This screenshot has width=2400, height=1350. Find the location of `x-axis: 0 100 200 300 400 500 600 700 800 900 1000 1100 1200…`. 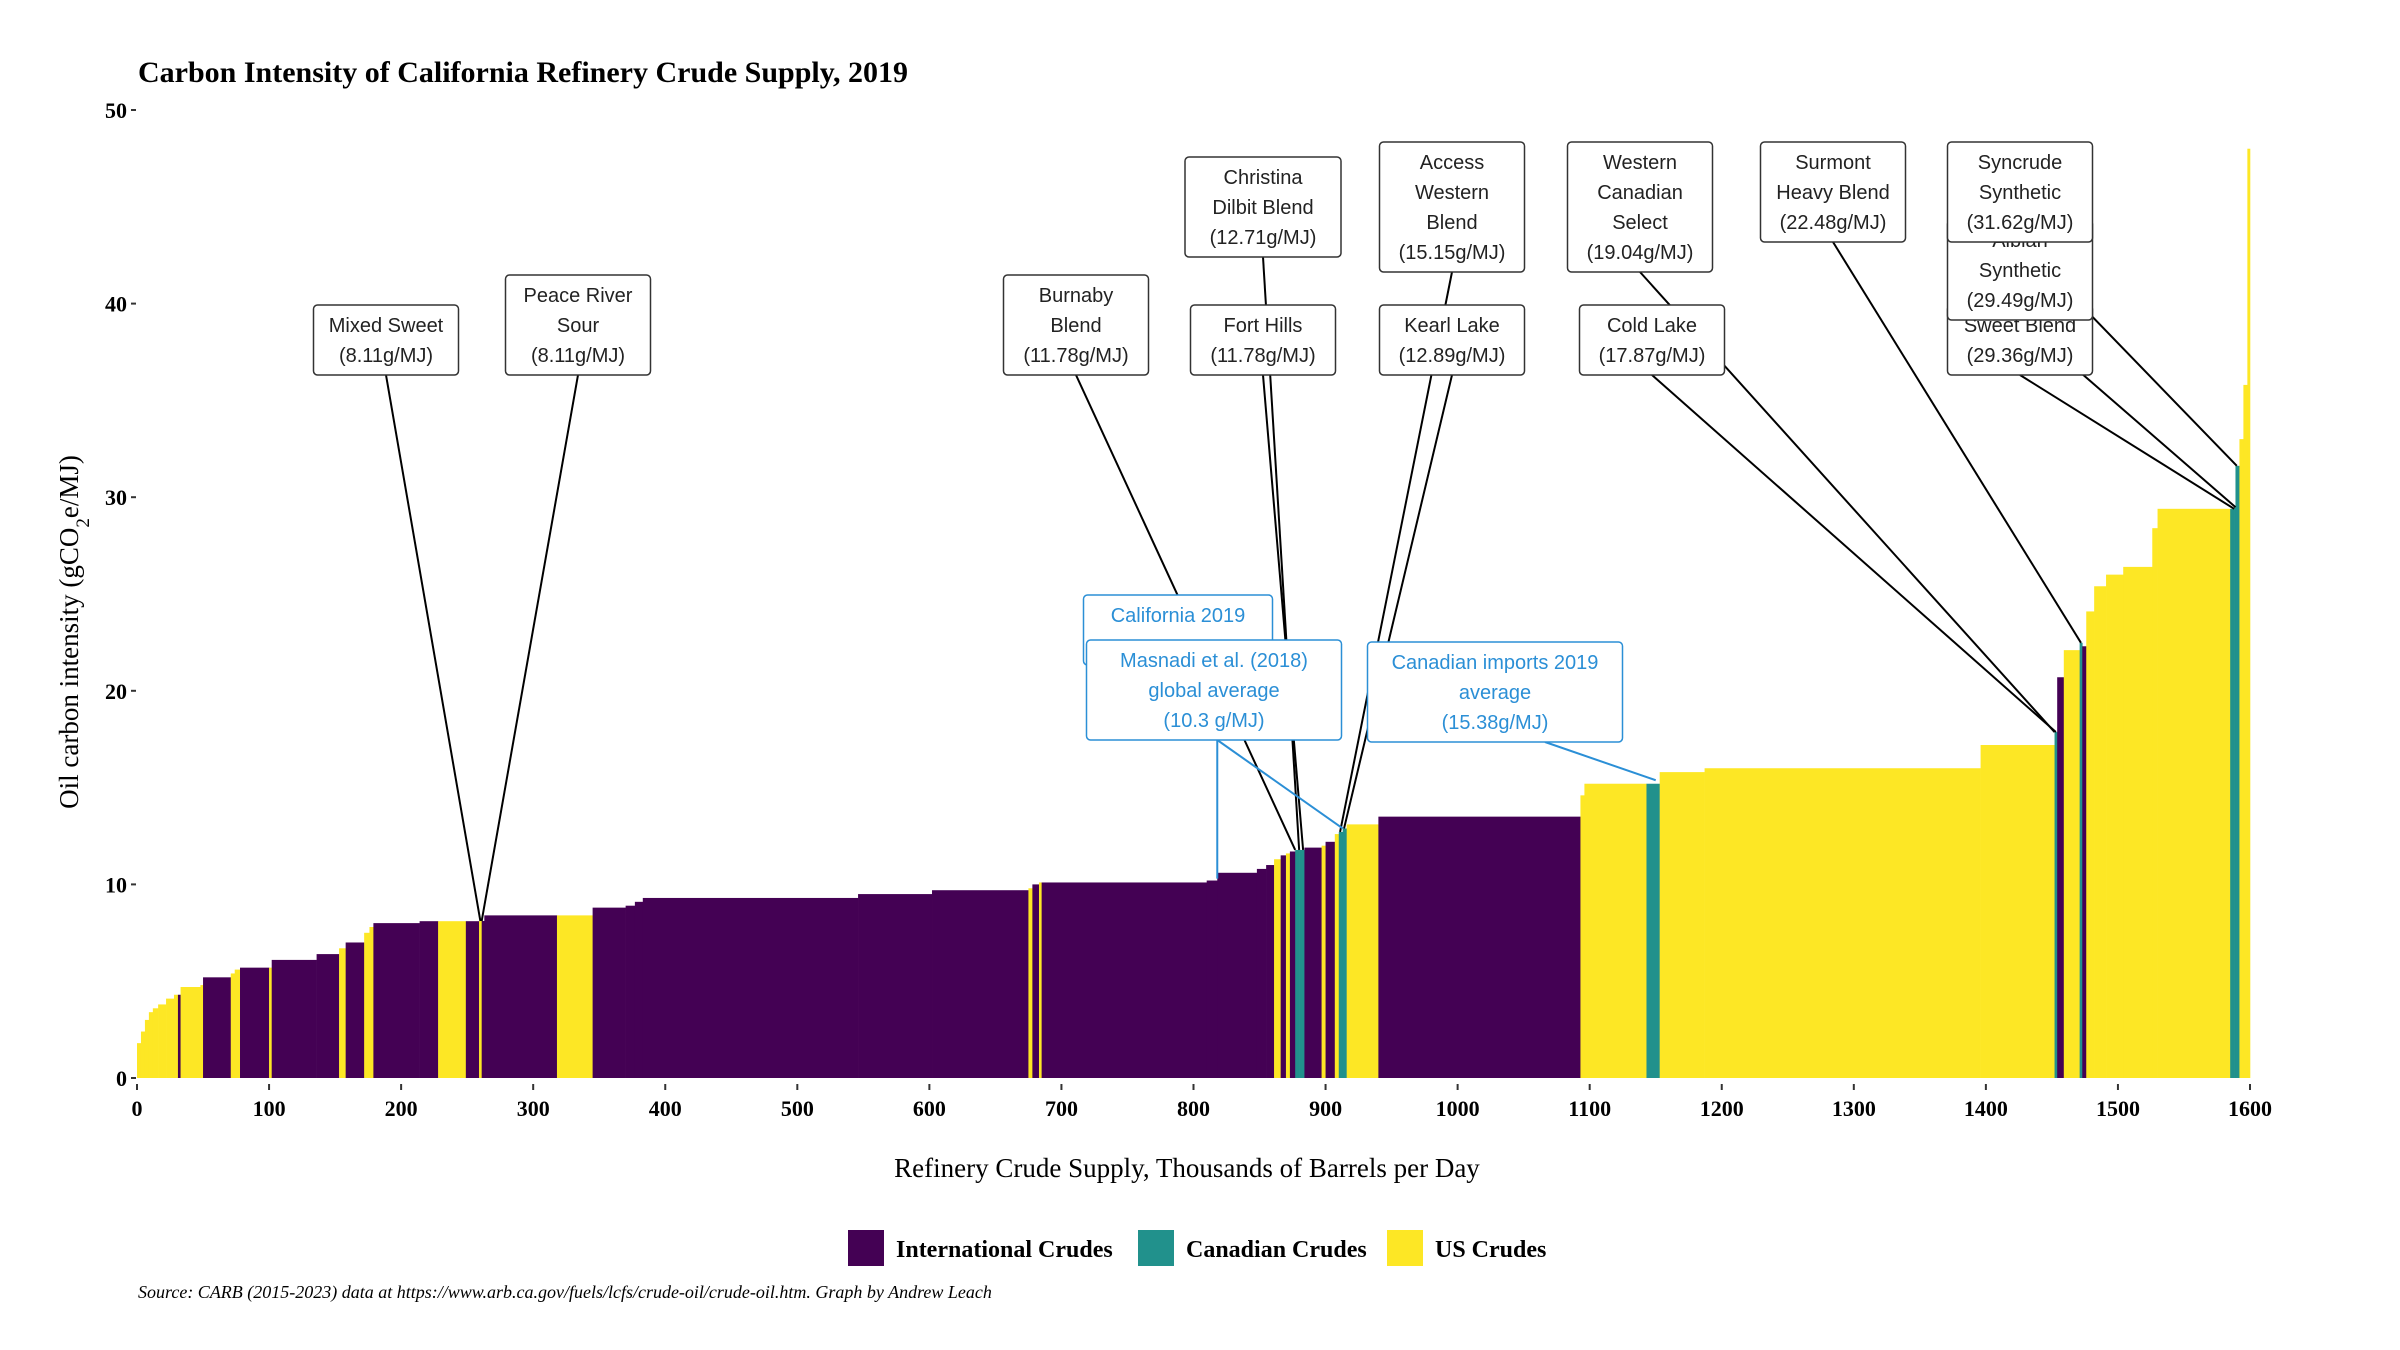

x-axis: 0 100 200 300 400 500 600 700 800 900 1000 1100 1200… is located at coordinates (1202, 1102).